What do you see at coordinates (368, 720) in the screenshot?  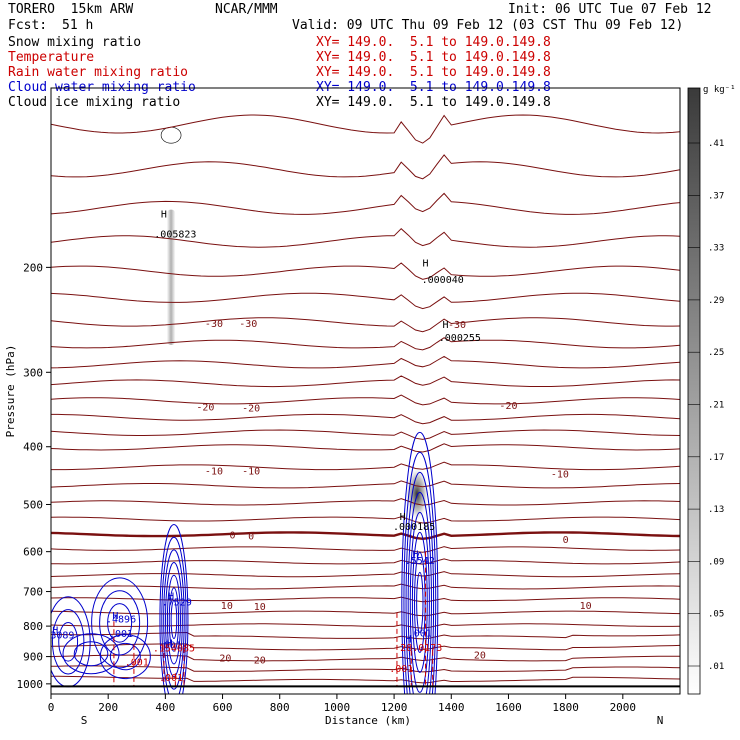 I see `x-axis-title: Distance (km)` at bounding box center [368, 720].